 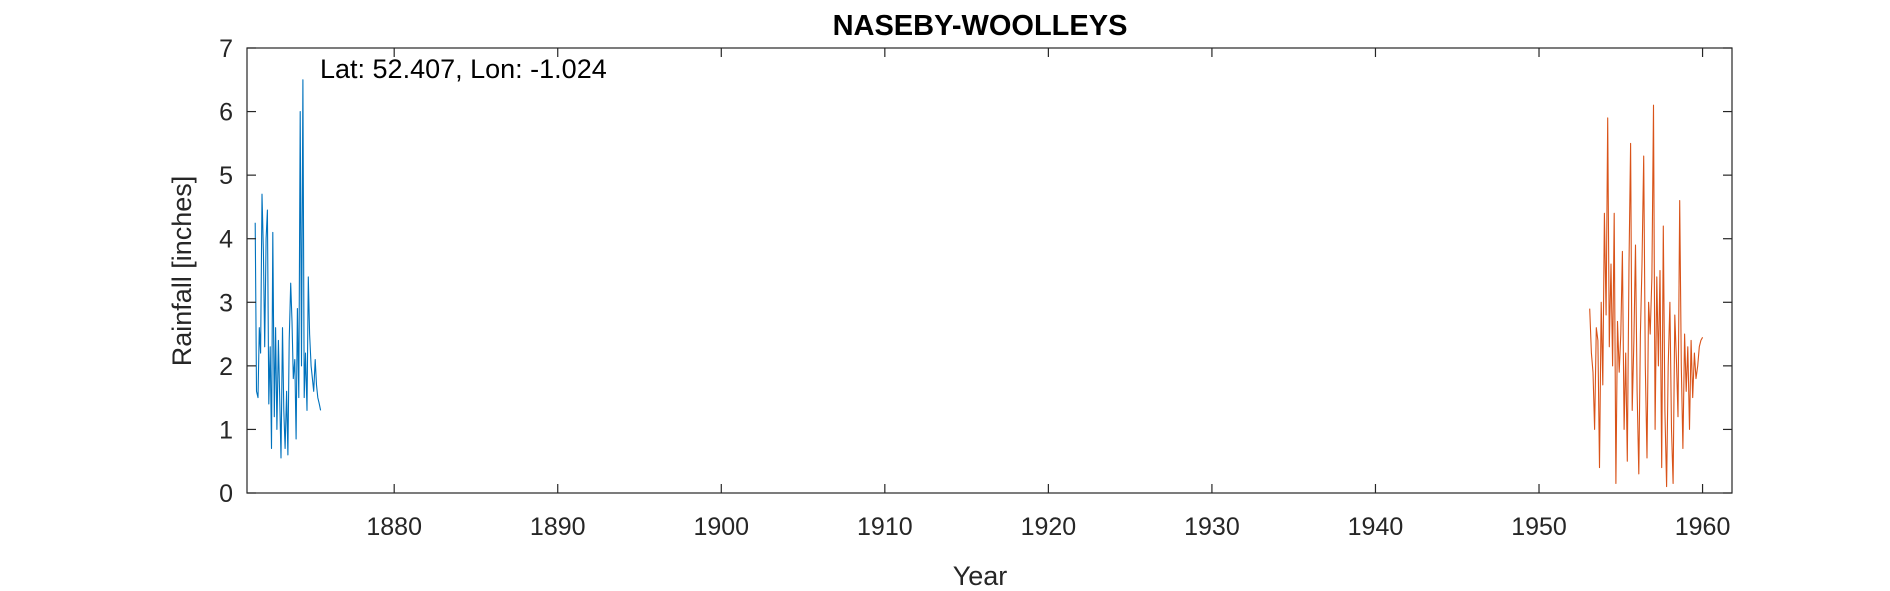 What do you see at coordinates (226, 176) in the screenshot?
I see `y-tick-label: 5` at bounding box center [226, 176].